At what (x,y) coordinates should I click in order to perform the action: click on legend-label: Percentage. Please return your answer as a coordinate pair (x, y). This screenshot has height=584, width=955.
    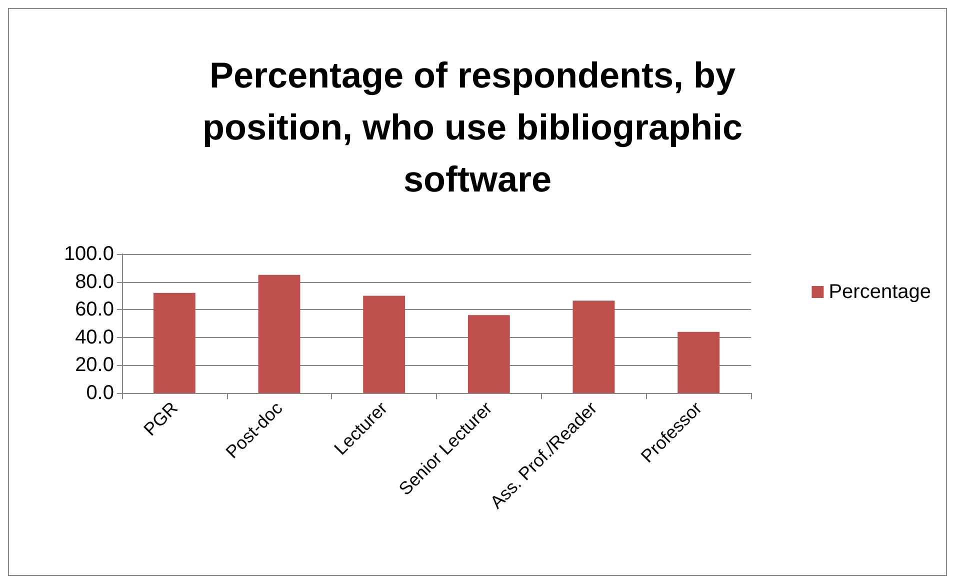
    Looking at the image, I should click on (879, 292).